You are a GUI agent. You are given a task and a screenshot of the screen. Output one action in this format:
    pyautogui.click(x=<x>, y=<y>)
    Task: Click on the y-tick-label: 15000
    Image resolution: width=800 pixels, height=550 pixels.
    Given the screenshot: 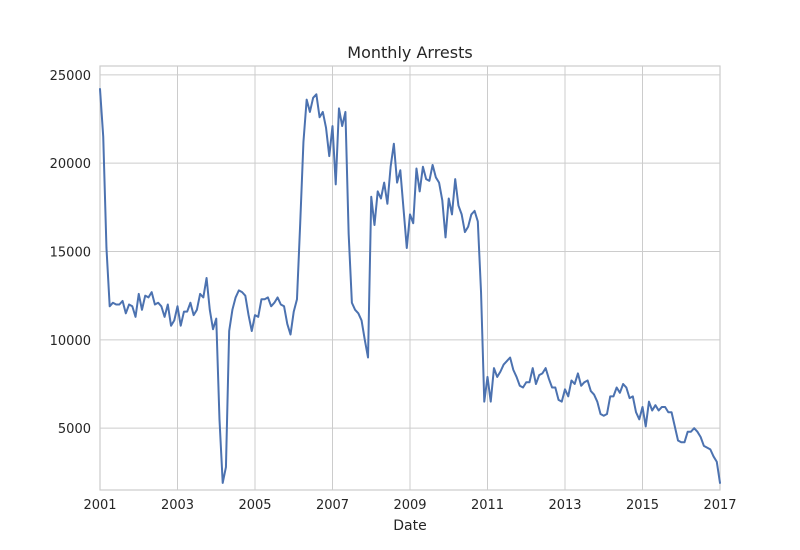 What is the action you would take?
    pyautogui.click(x=70, y=253)
    